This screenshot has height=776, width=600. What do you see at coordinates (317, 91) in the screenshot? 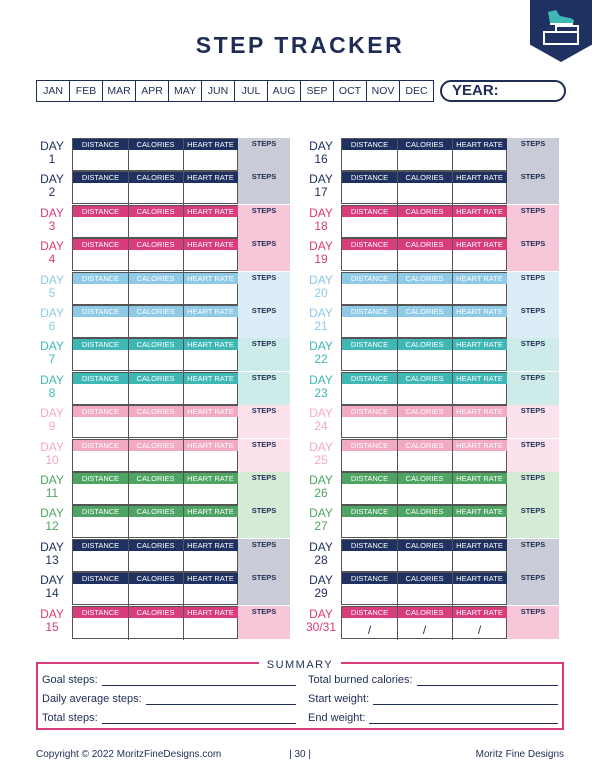
I see `month-sep: SEP` at bounding box center [317, 91].